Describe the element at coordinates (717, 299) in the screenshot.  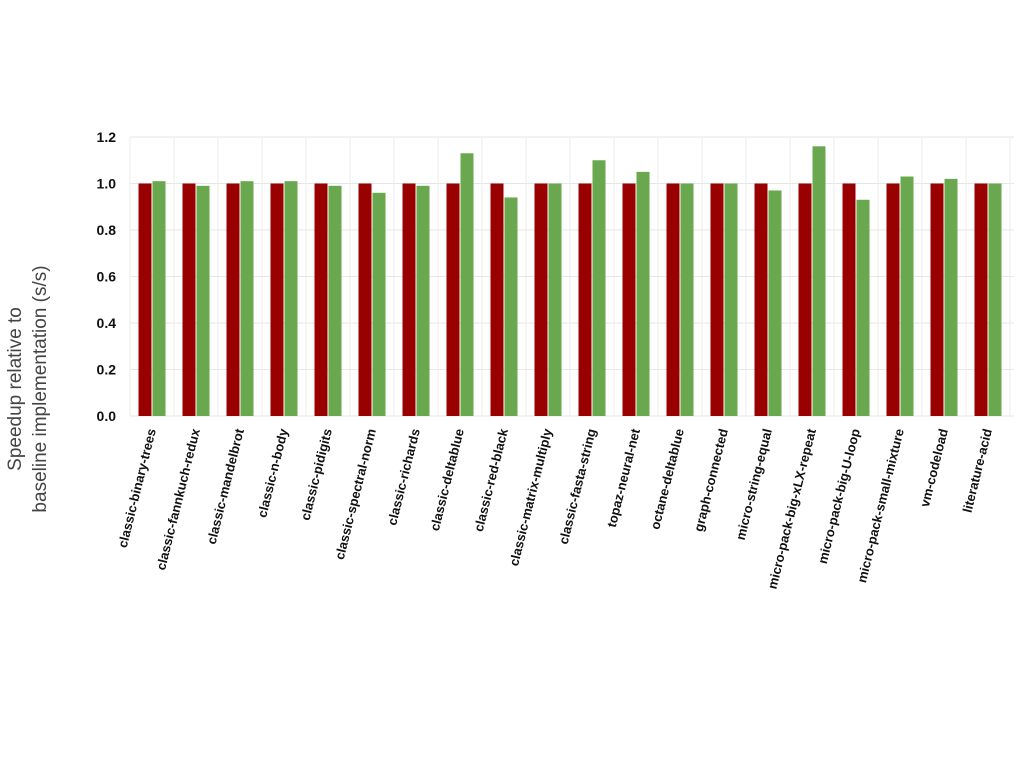
I see `bar-baseline-graph-connected` at that location.